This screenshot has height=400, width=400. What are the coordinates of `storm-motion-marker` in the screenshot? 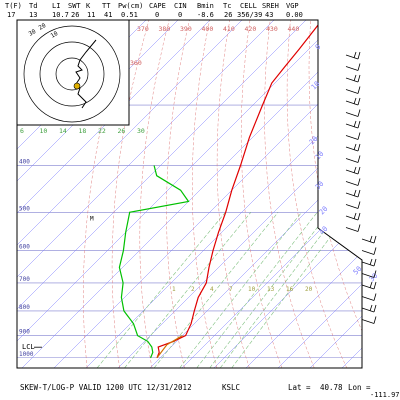 It's located at (77, 86).